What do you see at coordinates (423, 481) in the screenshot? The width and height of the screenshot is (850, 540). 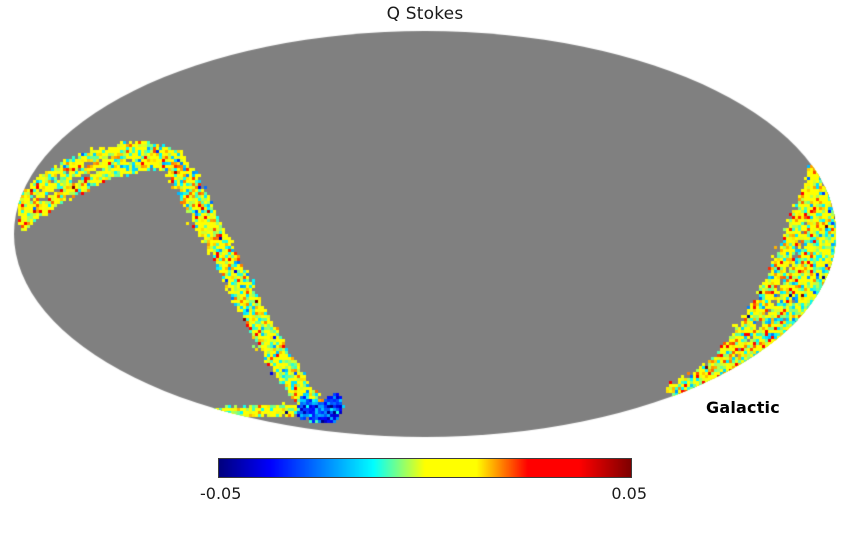 I see `colorbar: -0.05 0.05` at bounding box center [423, 481].